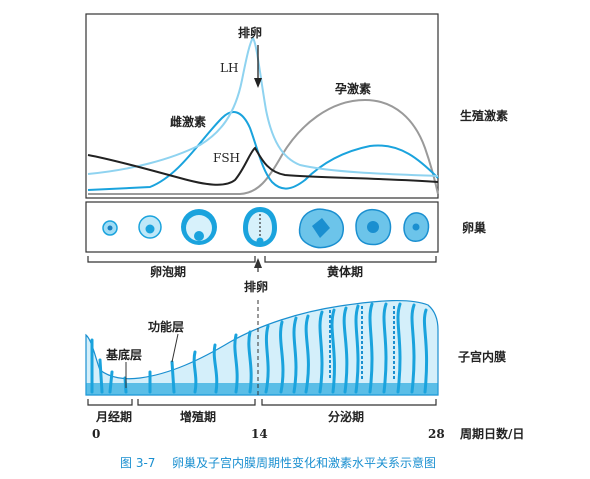 The image size is (590, 479). I want to click on luteal-phase-label: 黄体期, so click(345, 271).